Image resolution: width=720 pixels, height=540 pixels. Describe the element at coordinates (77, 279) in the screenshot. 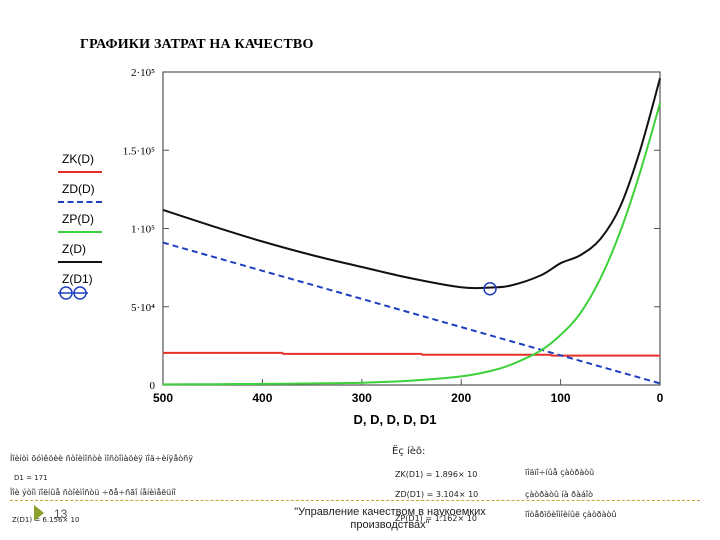

I see `legend-label-zd1: Z(D1)` at that location.